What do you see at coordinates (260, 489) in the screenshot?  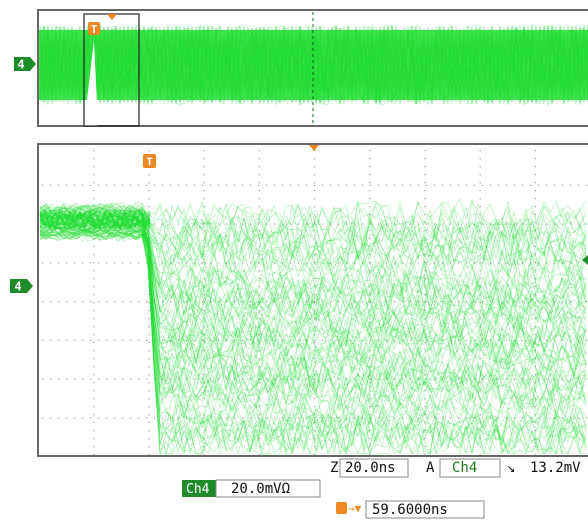 I see `channel-scale: 20.0mVΩ` at bounding box center [260, 489].